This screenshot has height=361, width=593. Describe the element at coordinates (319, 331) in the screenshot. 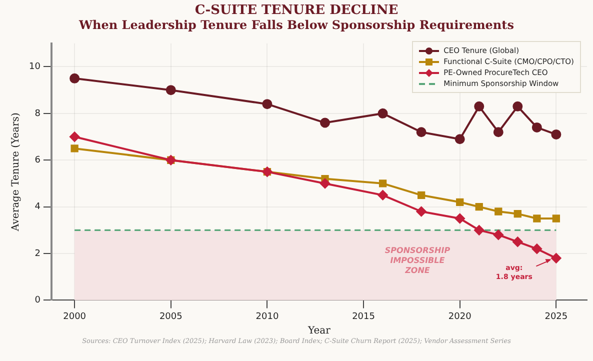

I see `x-axis-title: Year` at that location.